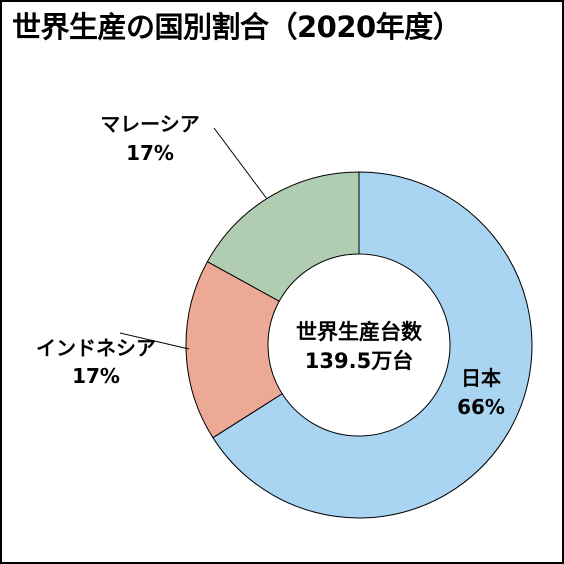 This screenshot has width=564, height=564. Describe the element at coordinates (96, 376) in the screenshot. I see `slice-value-label-2: 17%` at that location.